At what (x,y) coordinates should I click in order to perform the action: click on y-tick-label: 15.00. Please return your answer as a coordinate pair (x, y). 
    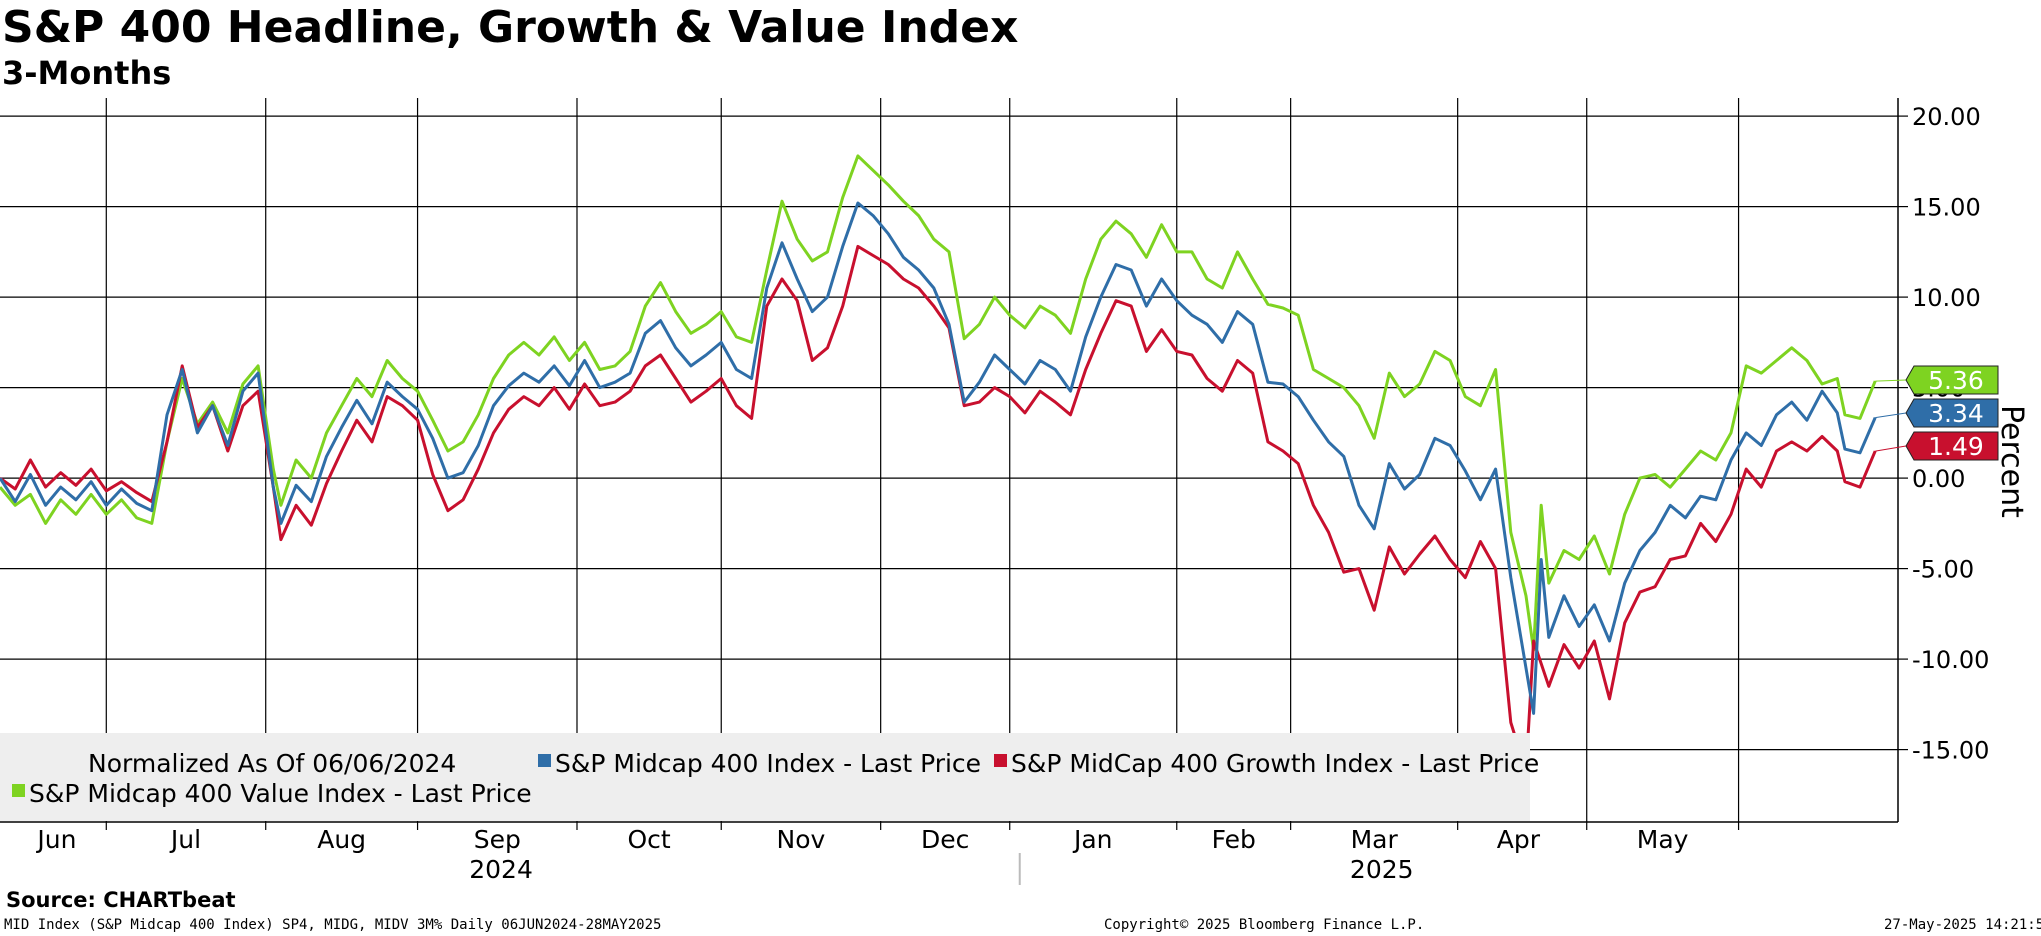
    Looking at the image, I should click on (1946, 208).